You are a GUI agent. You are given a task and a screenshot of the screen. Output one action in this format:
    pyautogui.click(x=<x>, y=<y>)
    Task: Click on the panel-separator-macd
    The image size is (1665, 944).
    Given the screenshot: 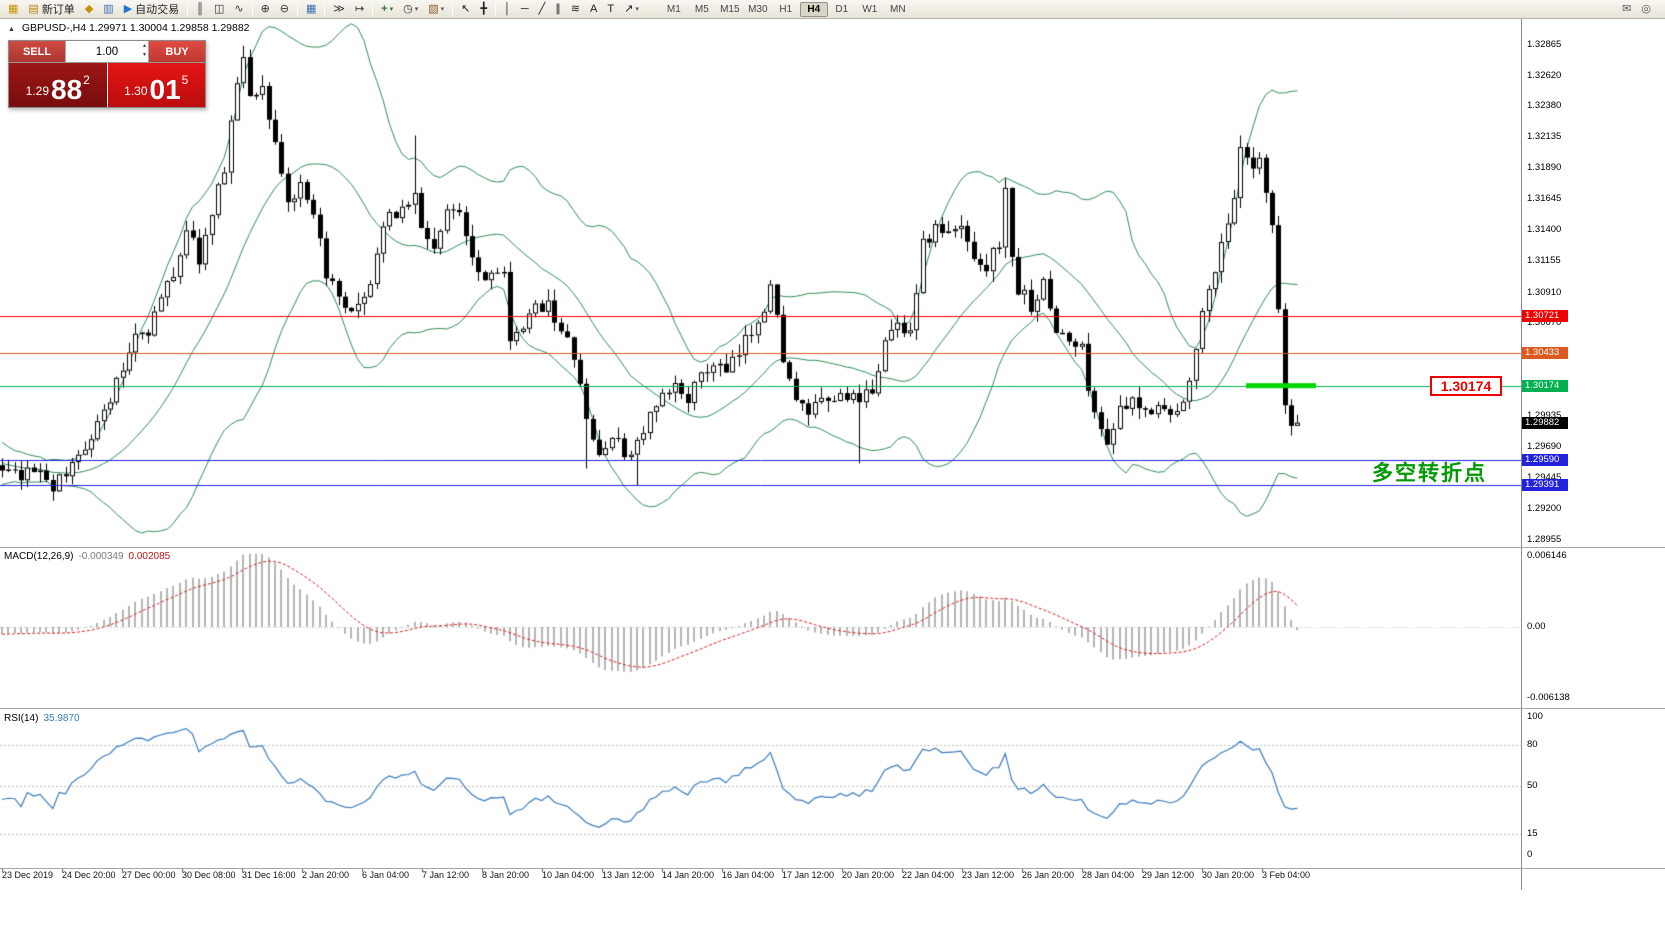 What is the action you would take?
    pyautogui.click(x=832, y=547)
    